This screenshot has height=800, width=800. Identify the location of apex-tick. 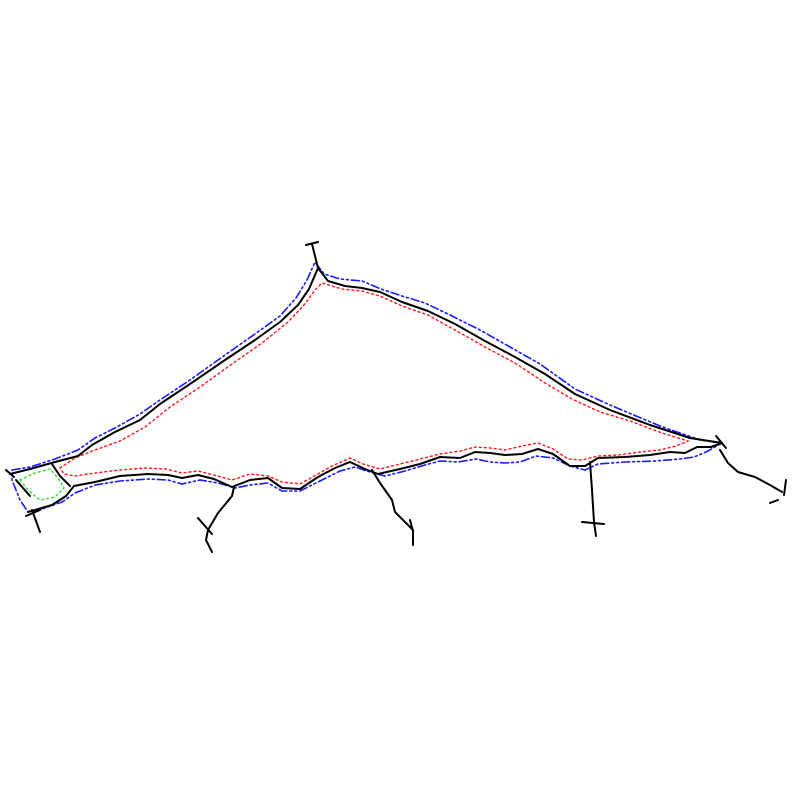
(312, 255).